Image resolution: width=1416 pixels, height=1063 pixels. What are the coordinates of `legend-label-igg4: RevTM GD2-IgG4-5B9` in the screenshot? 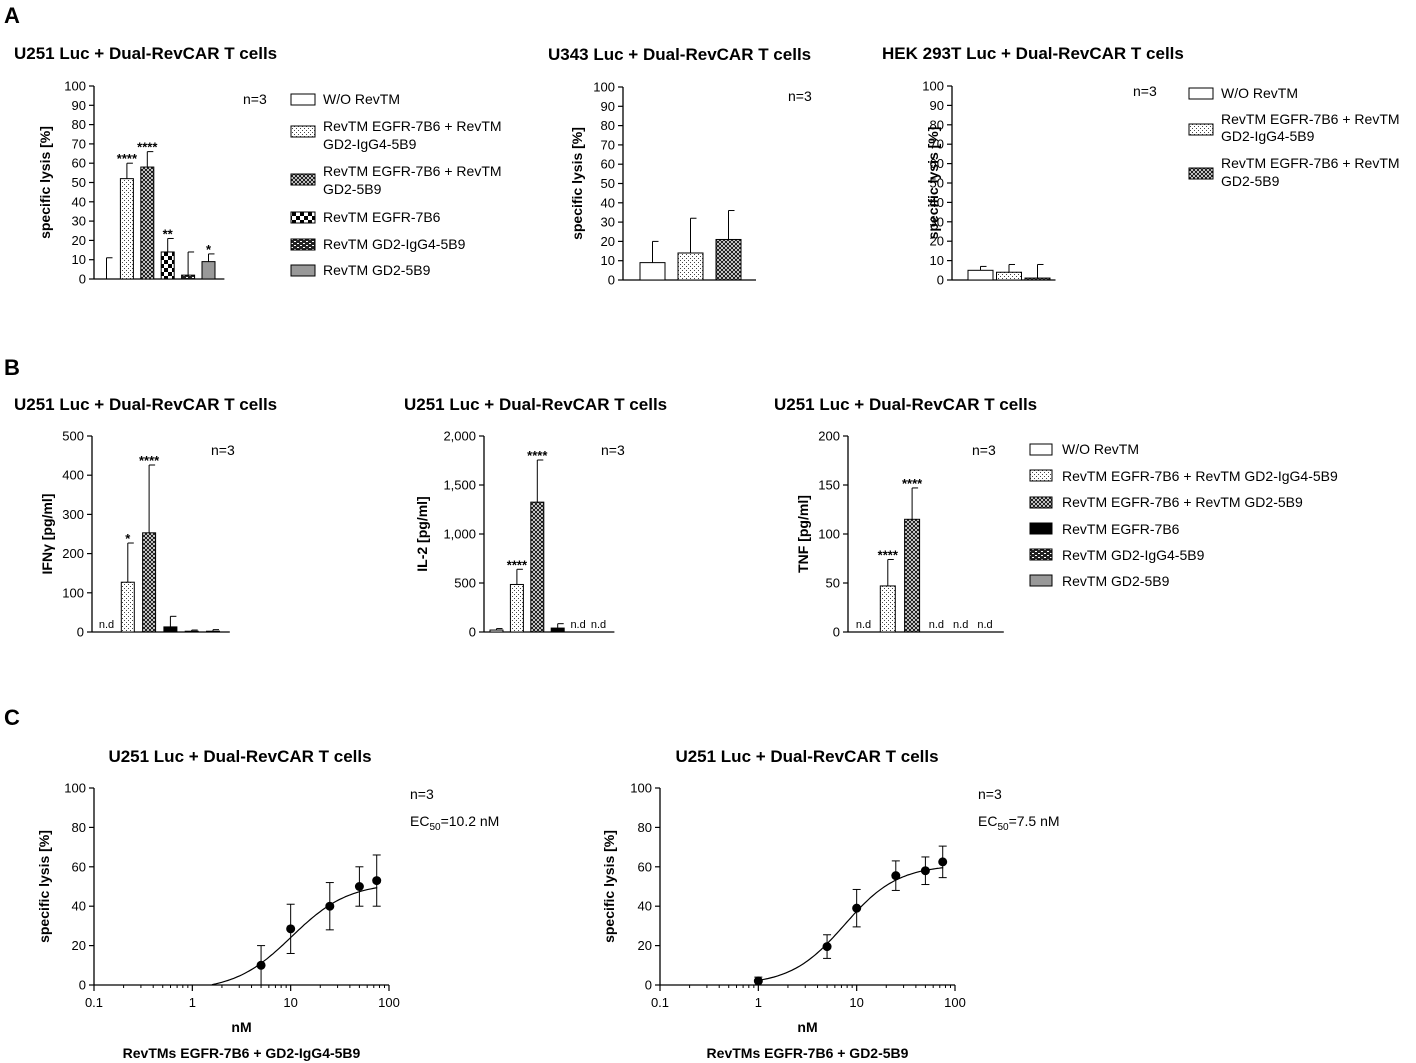 It's located at (394, 244).